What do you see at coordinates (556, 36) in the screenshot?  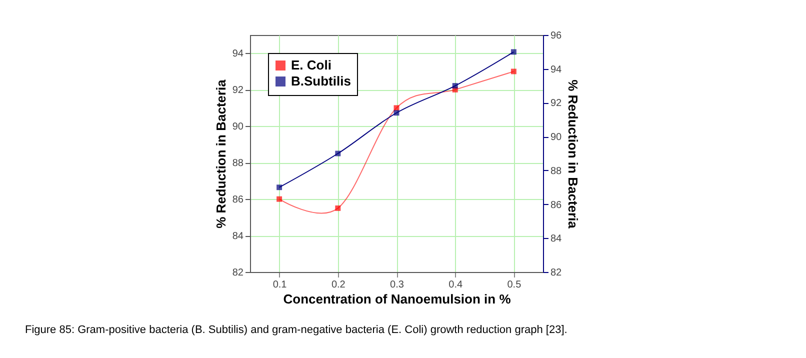 I see `y2-tick-label: 96` at bounding box center [556, 36].